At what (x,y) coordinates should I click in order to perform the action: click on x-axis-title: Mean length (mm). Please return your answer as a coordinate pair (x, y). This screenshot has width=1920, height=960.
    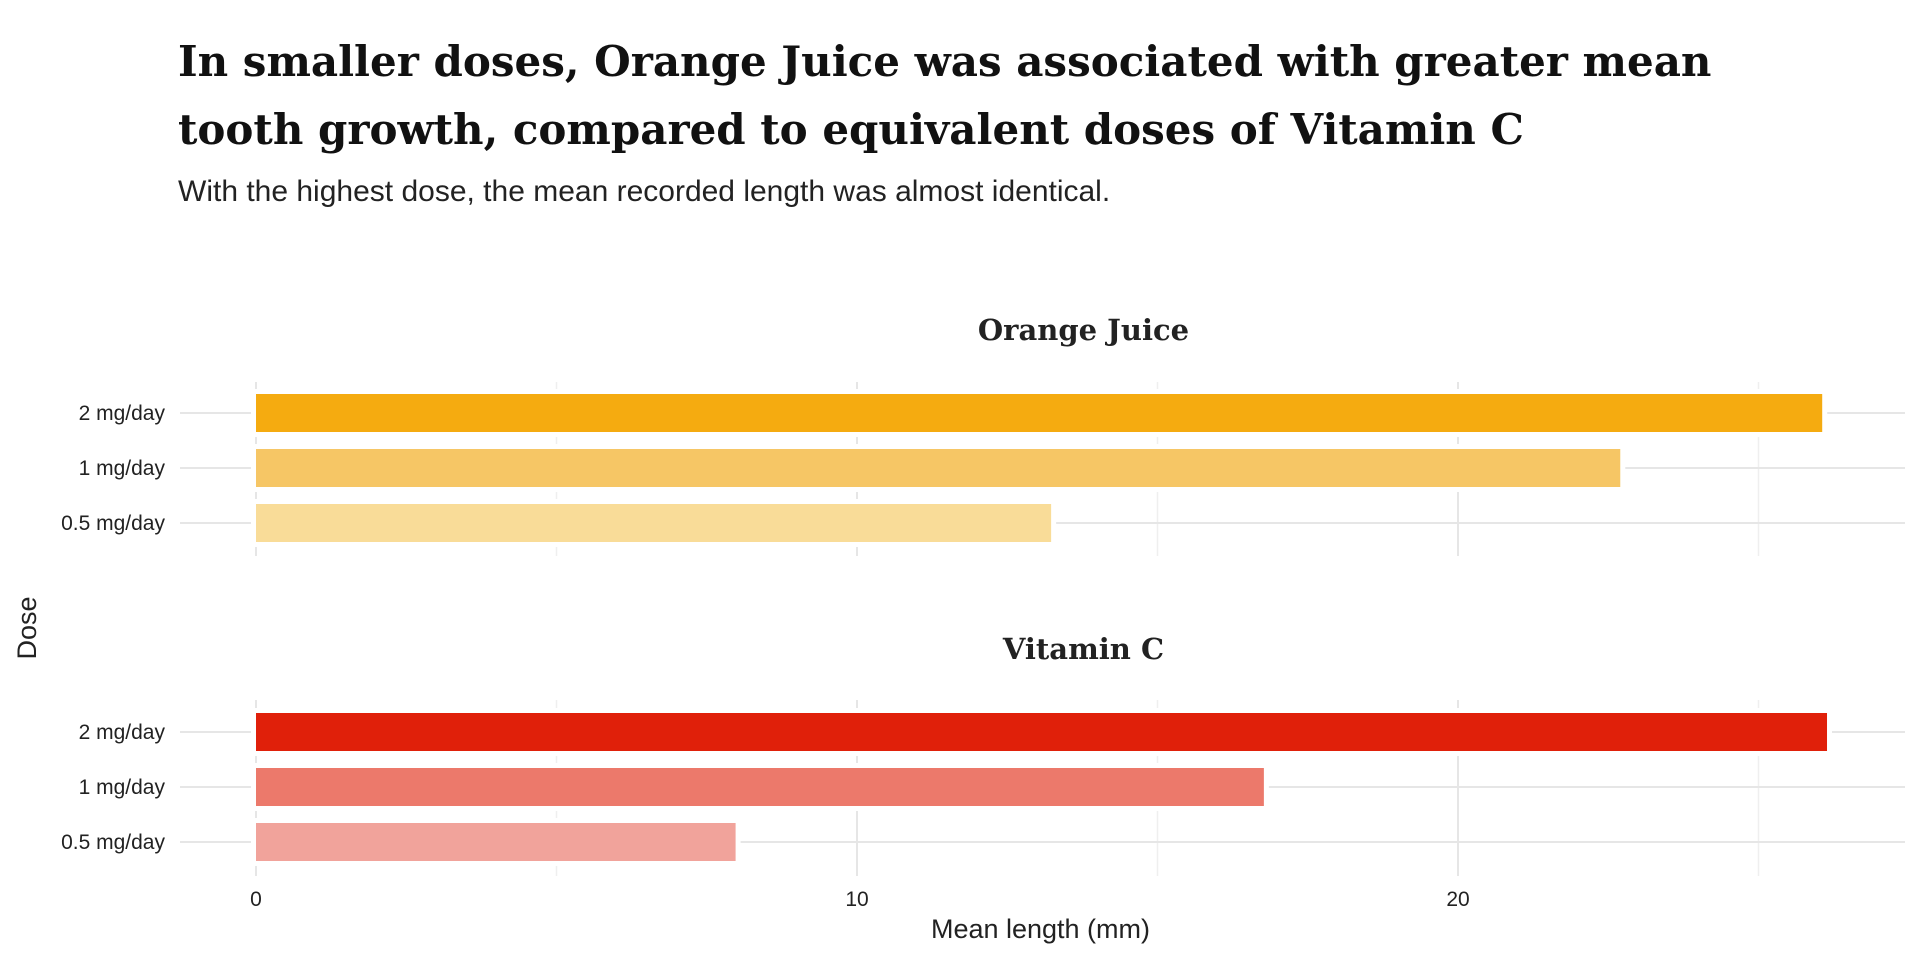
    Looking at the image, I should click on (1040, 929).